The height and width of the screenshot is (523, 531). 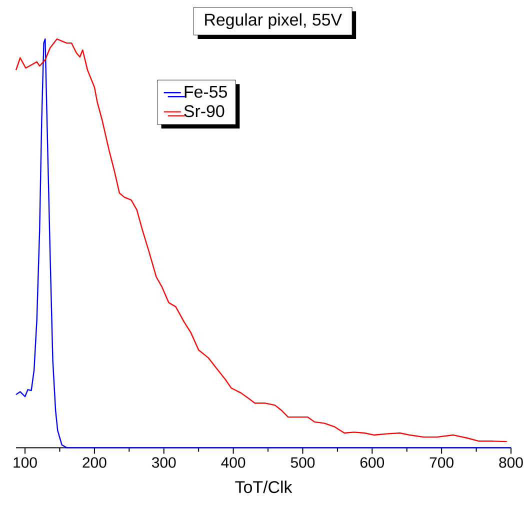 I want to click on x-tick-label: 400, so click(x=233, y=462).